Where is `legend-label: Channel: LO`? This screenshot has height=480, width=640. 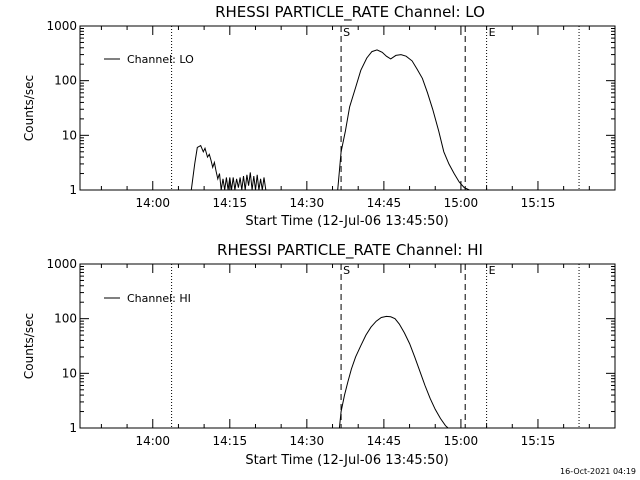
legend-label: Channel: LO is located at coordinates (160, 59).